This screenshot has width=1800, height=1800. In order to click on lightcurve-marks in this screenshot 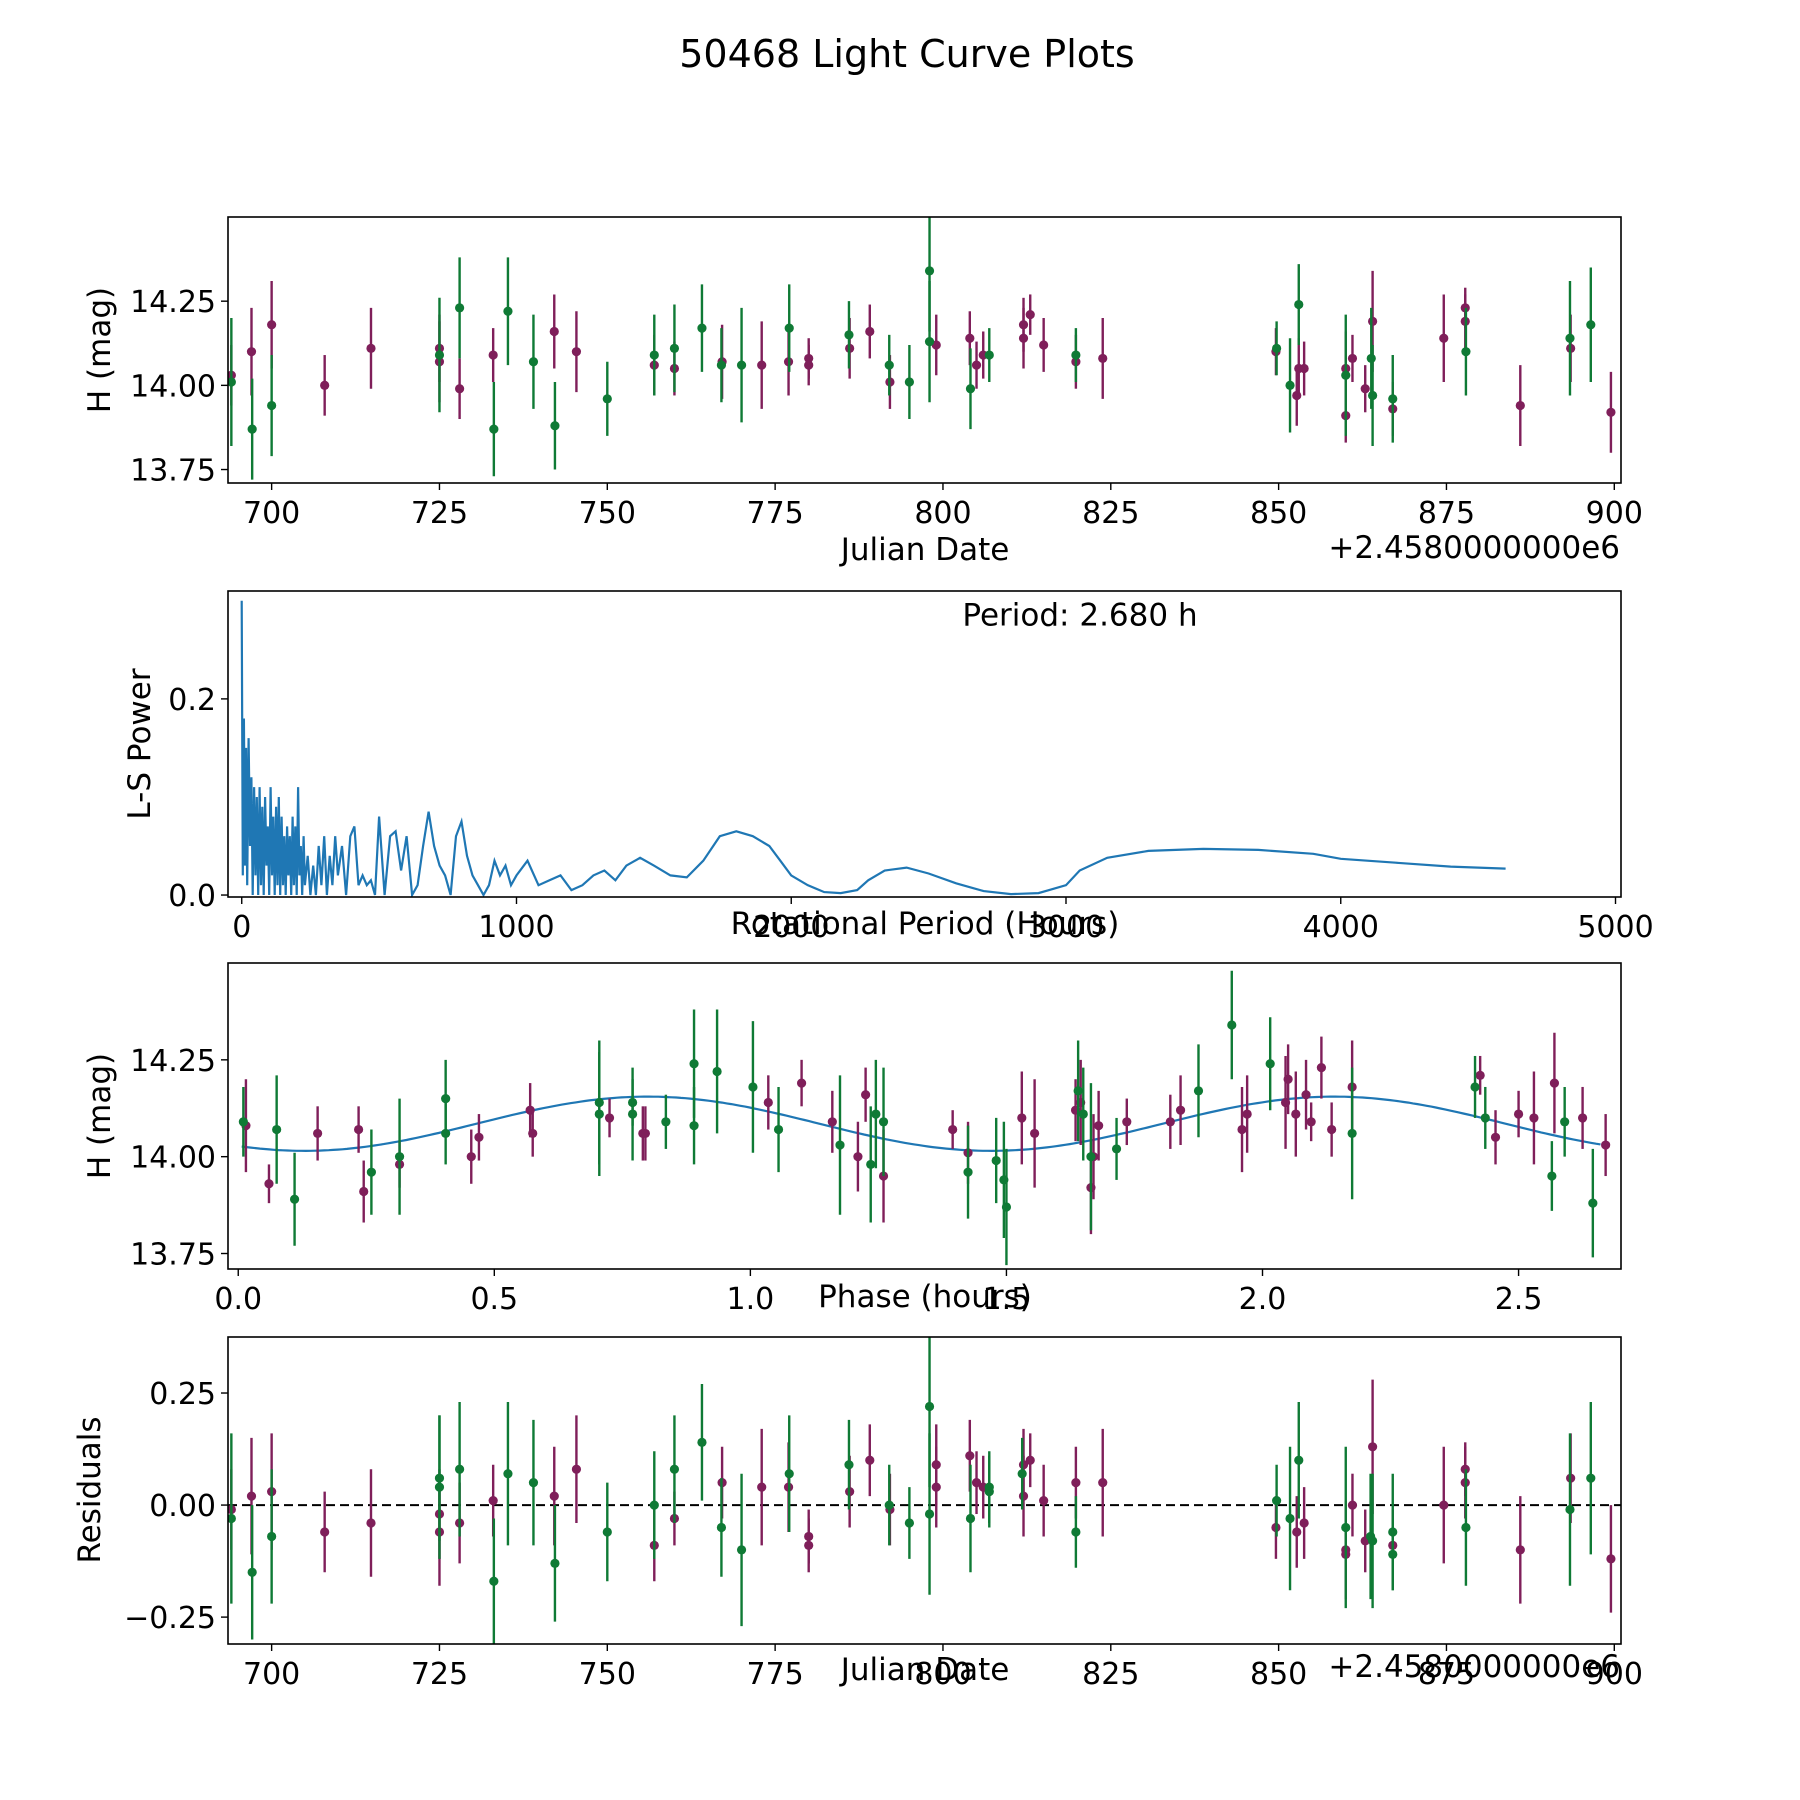, I will do `click(922, 348)`.